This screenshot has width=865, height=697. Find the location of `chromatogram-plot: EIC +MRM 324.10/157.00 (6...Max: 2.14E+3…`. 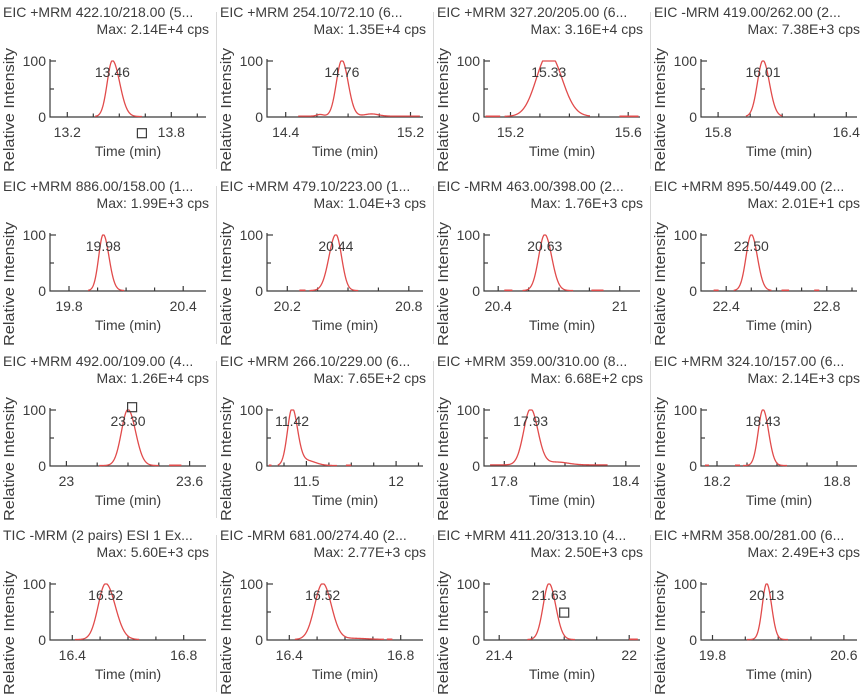

chromatogram-plot: EIC +MRM 324.10/157.00 (6...Max: 2.14E+3… is located at coordinates (756, 437).